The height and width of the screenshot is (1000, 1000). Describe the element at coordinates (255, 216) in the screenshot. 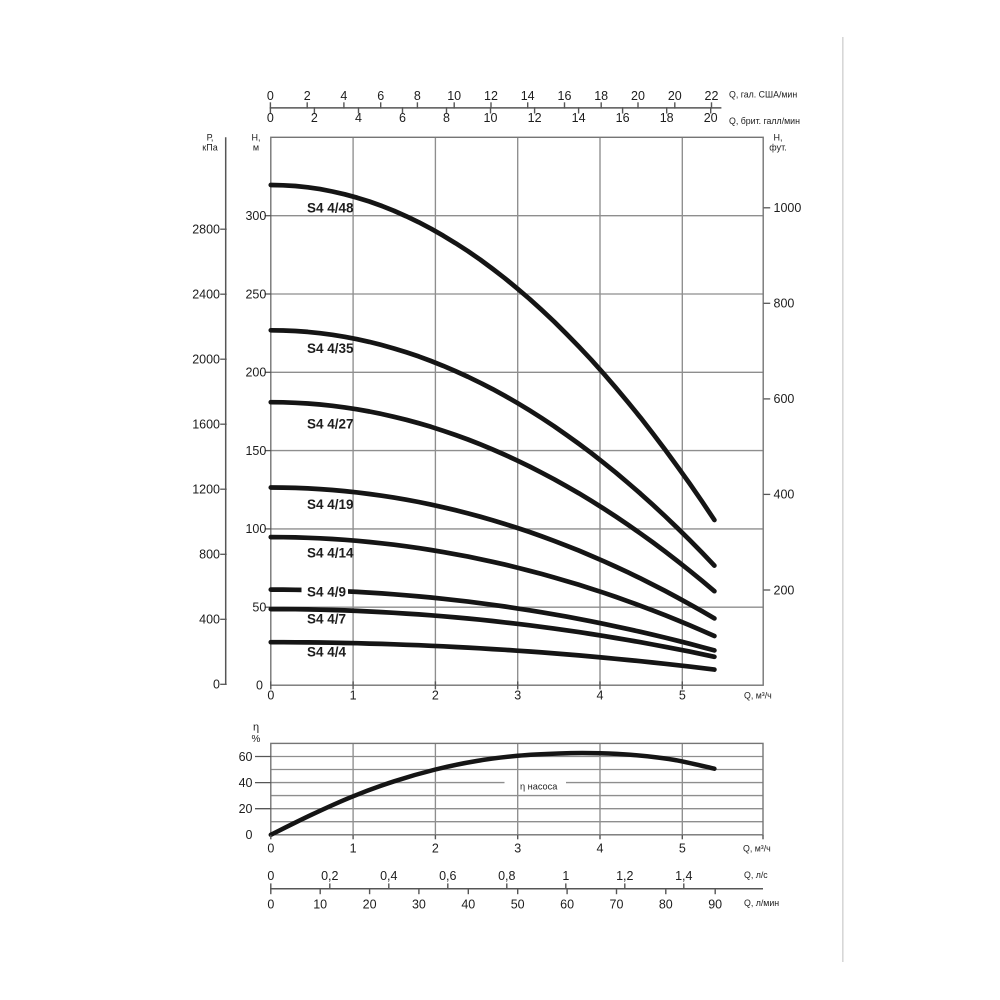

I see `svg-text: 300` at that location.